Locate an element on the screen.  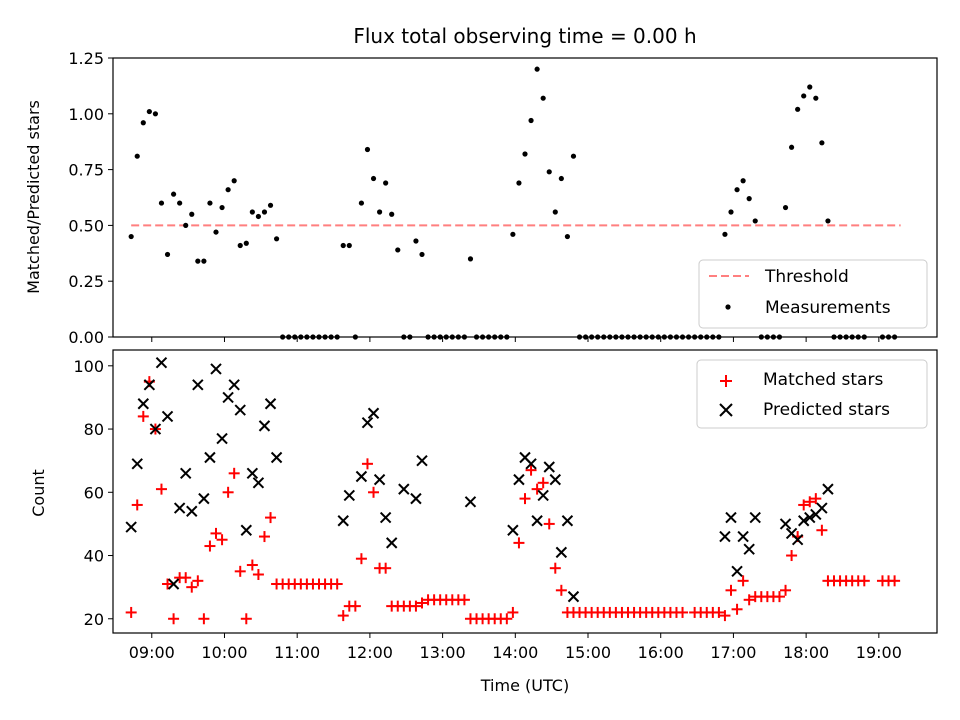
top-y-tick-label: 0.75 is located at coordinates (86, 170).